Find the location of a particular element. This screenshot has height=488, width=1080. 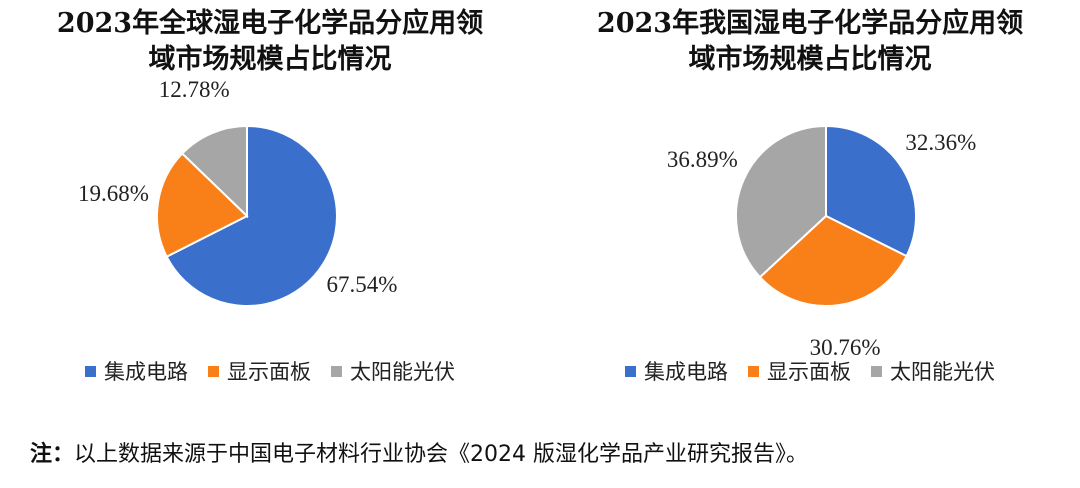

note-text: 以上数据来源于中国电子材料行业协会《2024 版湿化学品产业研究报告》。 is located at coordinates (441, 454).